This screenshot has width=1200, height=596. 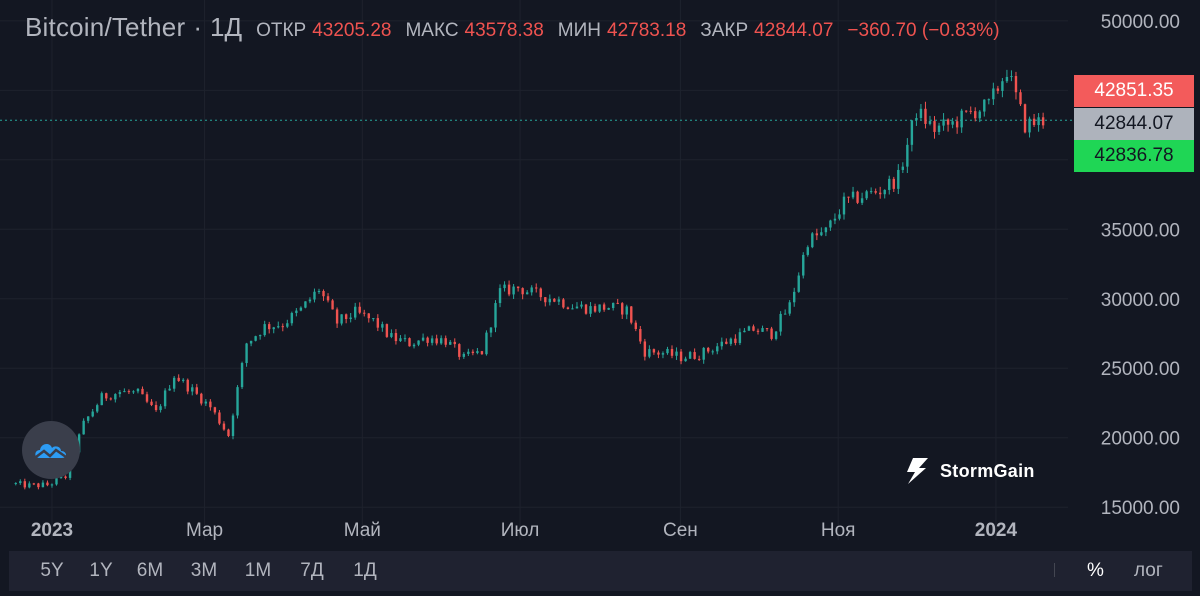 What do you see at coordinates (52, 570) in the screenshot?
I see `range-5y-button: 5Y` at bounding box center [52, 570].